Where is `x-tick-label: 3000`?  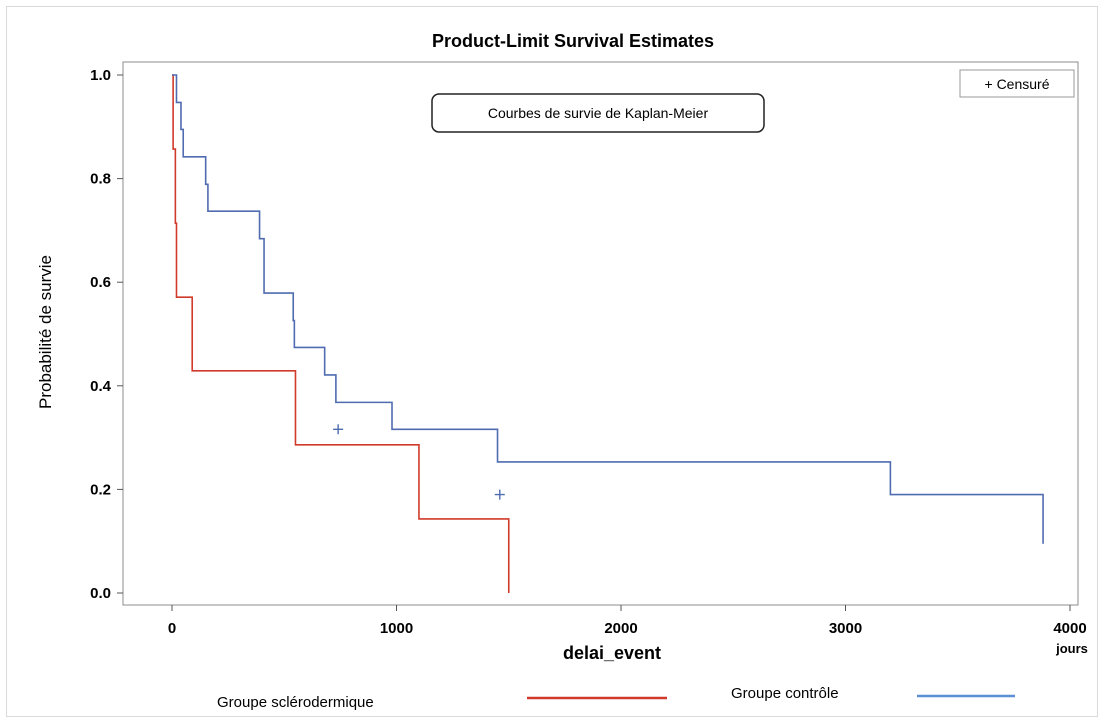 x-tick-label: 3000 is located at coordinates (845, 628).